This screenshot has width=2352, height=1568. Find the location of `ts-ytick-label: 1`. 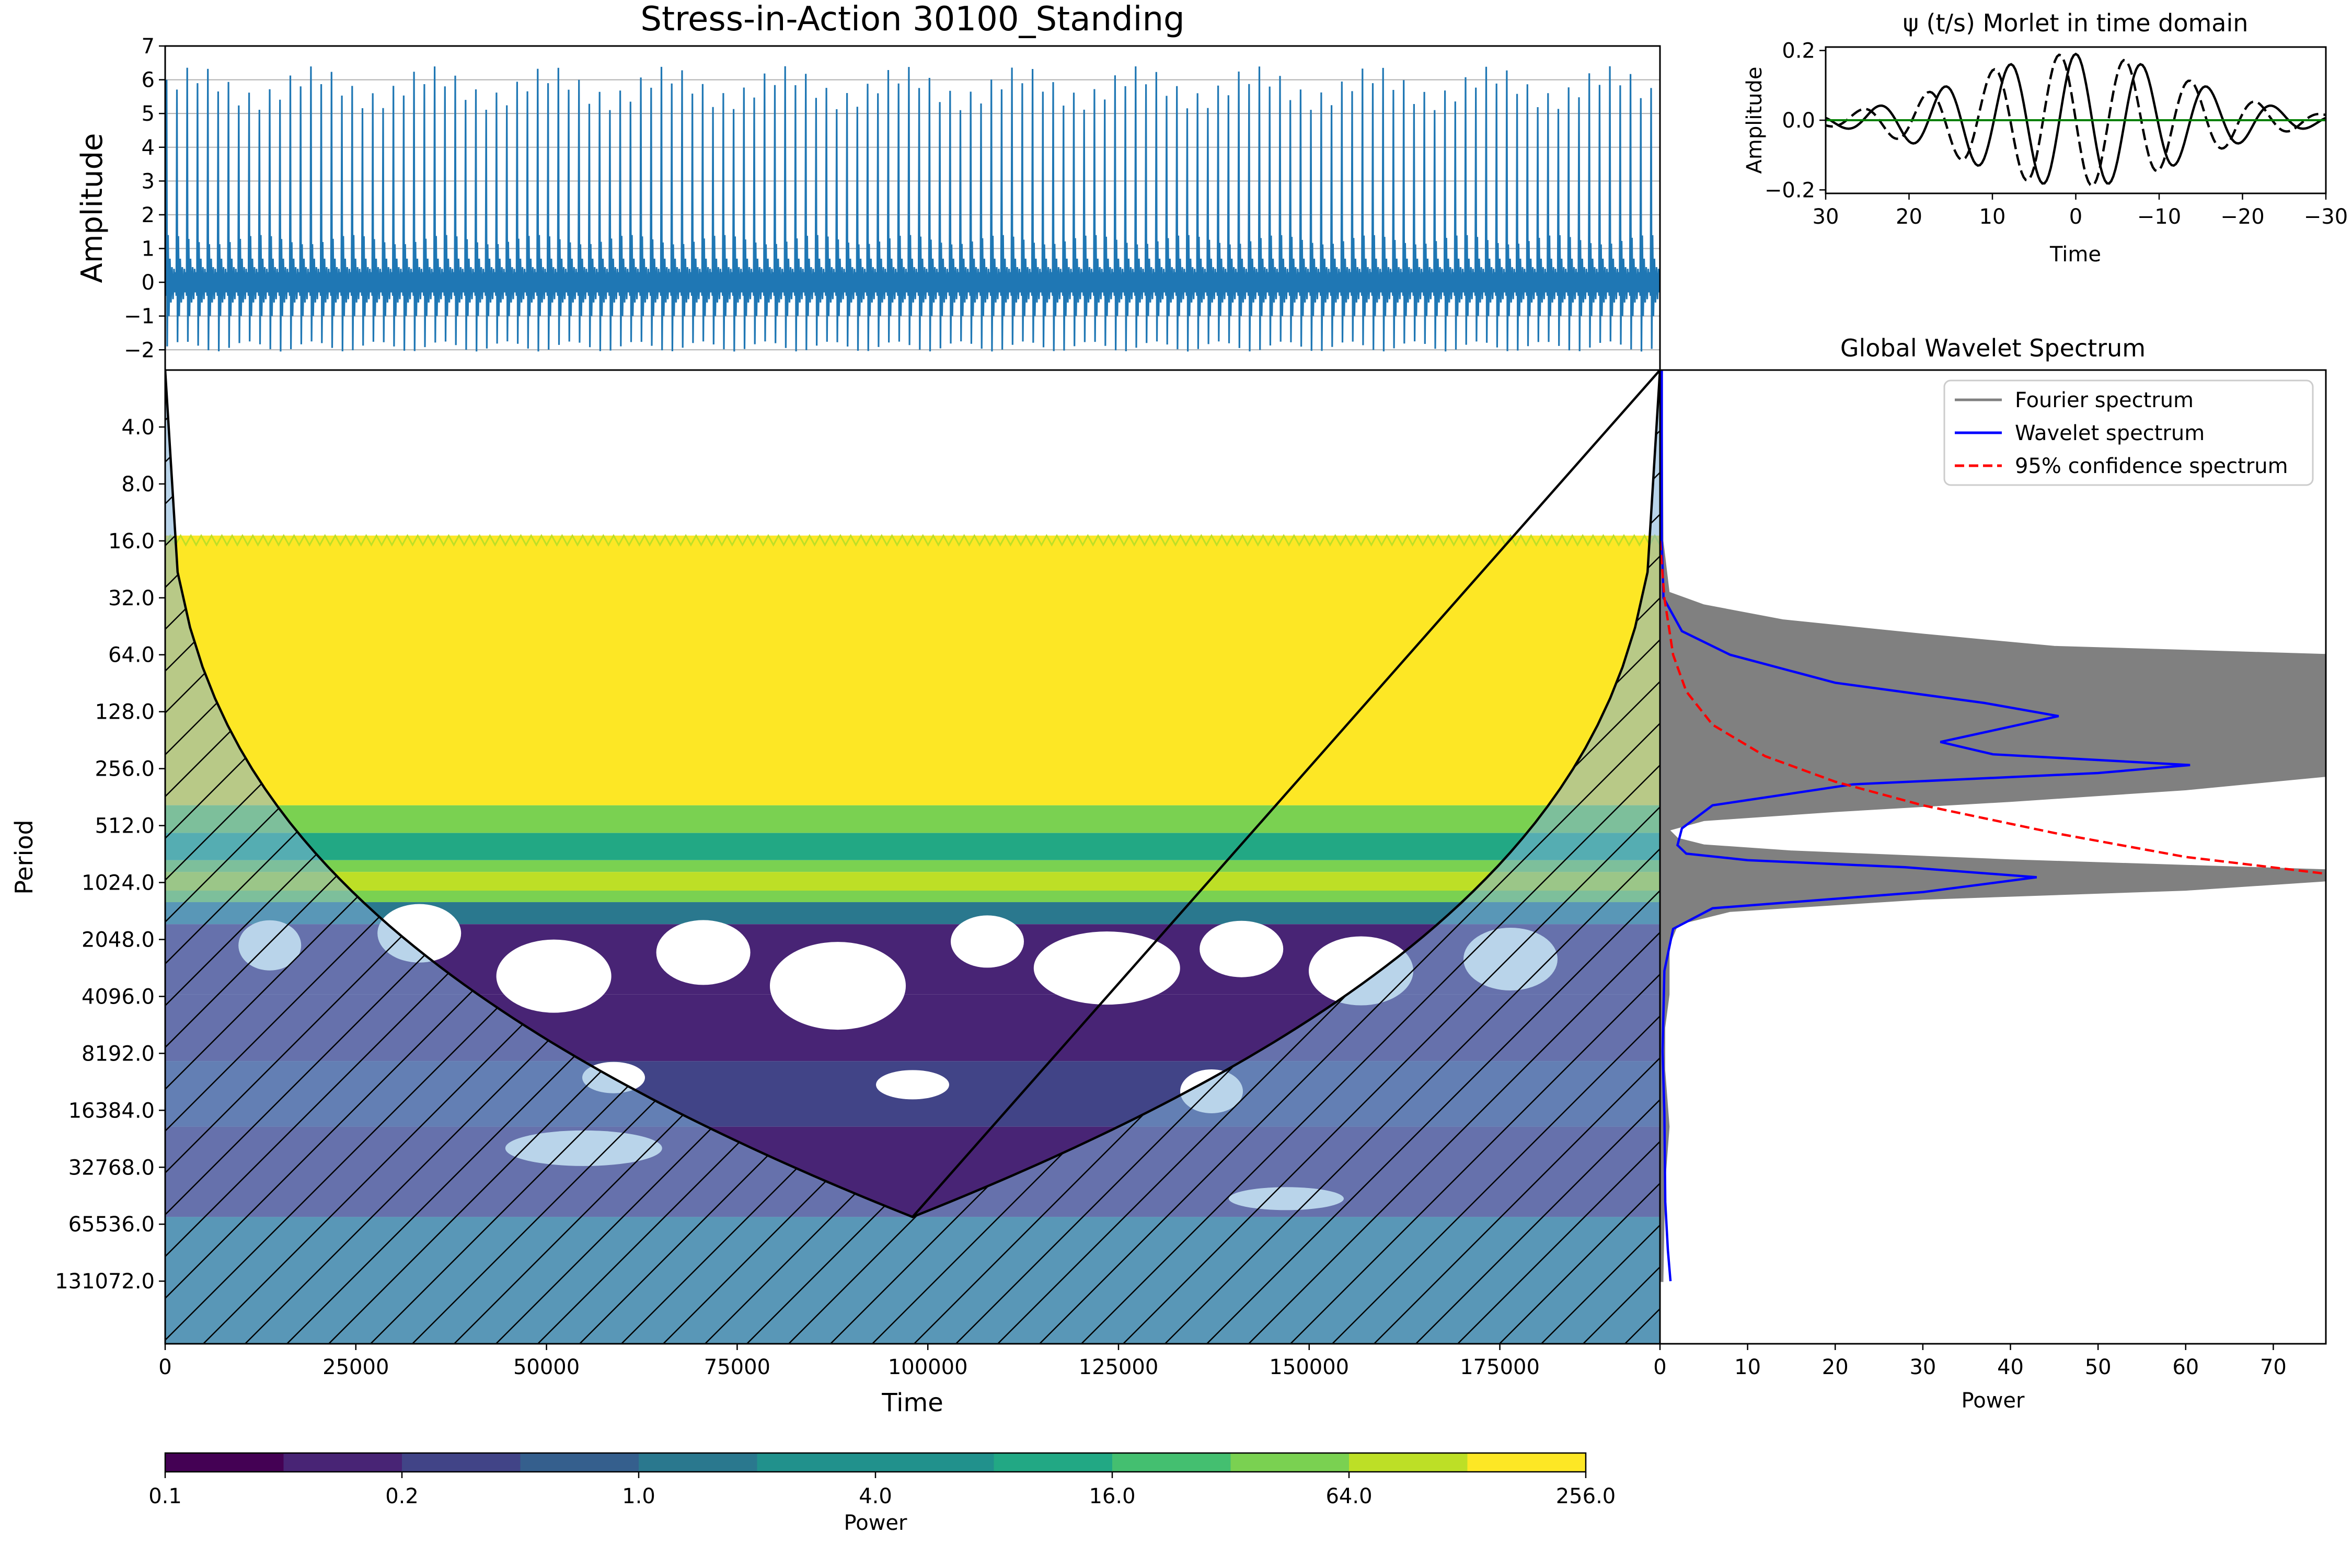

ts-ytick-label: 1 is located at coordinates (148, 249).